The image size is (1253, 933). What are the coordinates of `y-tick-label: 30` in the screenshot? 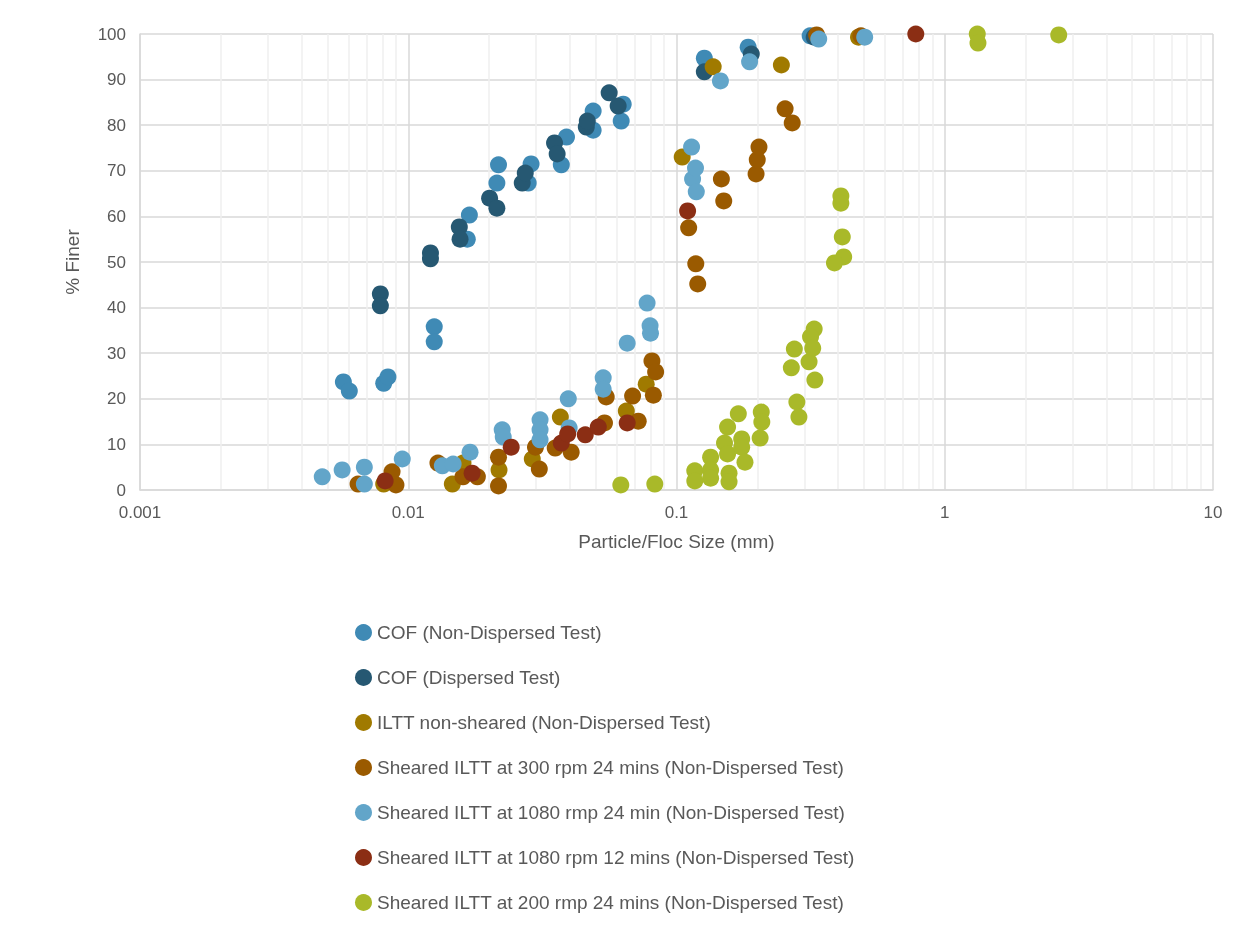 It's located at (116, 353).